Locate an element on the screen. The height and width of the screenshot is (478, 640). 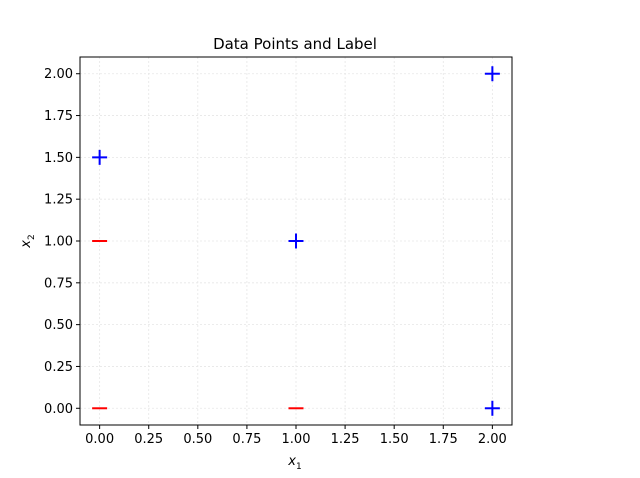
x-tick-label: 0.50 is located at coordinates (197, 439).